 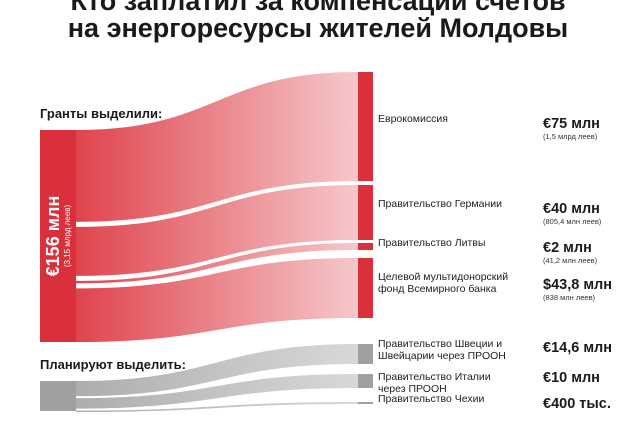 I want to click on amount-value-1-1: €10 млн, so click(x=571, y=378).